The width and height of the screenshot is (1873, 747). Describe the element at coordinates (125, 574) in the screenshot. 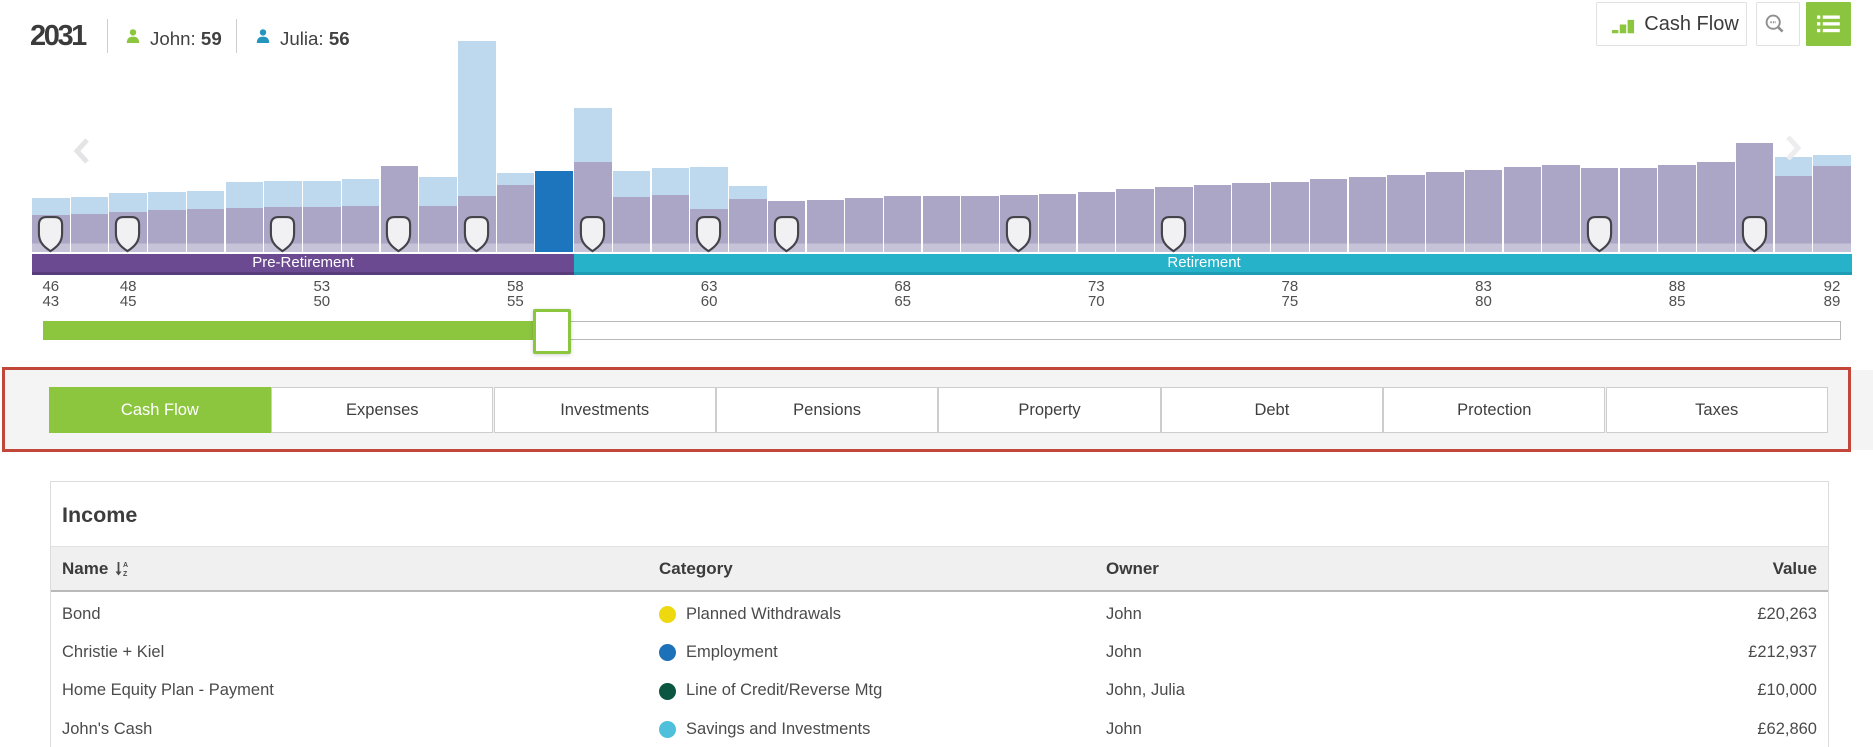

I see `svg-text: Z` at that location.